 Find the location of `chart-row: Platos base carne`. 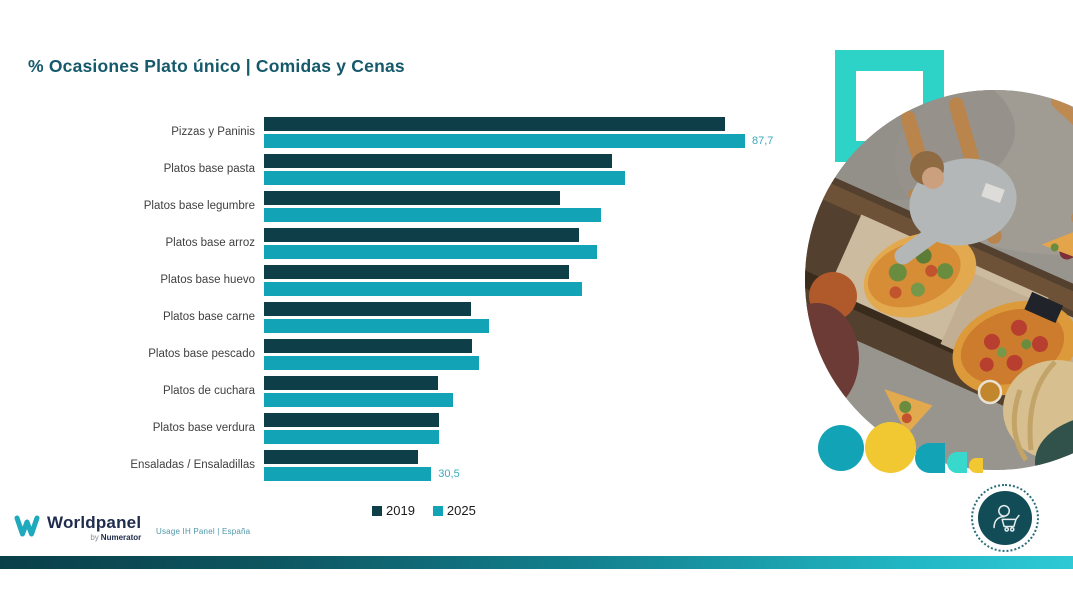

chart-row: Platos base carne is located at coordinates (400, 317).